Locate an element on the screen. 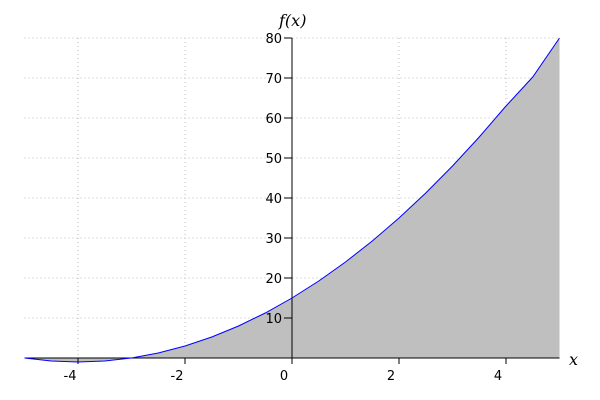 The image size is (600, 400). y-tick-label: 30 is located at coordinates (273, 239).